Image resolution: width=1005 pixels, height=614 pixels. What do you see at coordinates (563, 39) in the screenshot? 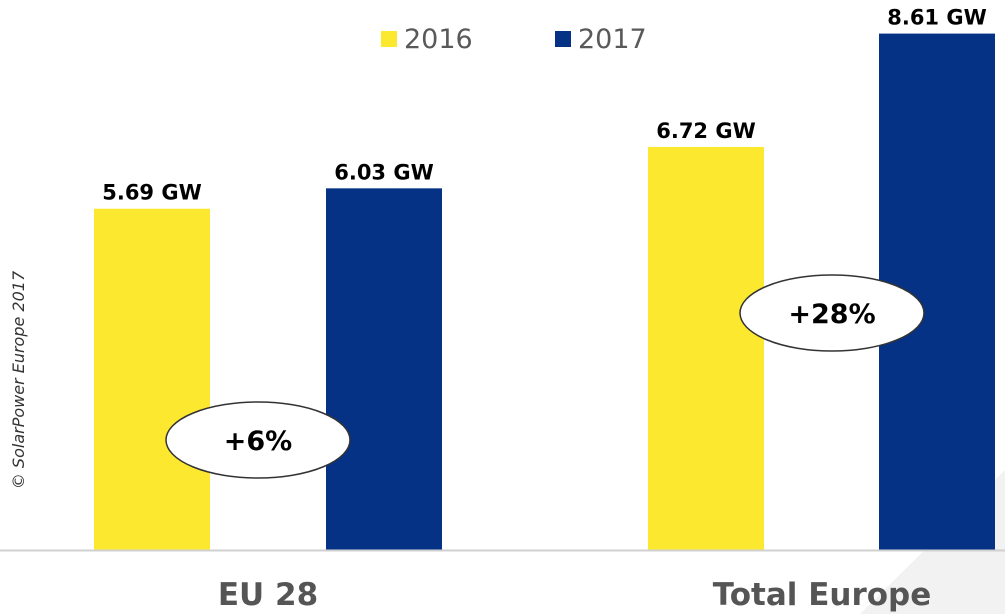
I see `legend-swatch-2017` at bounding box center [563, 39].